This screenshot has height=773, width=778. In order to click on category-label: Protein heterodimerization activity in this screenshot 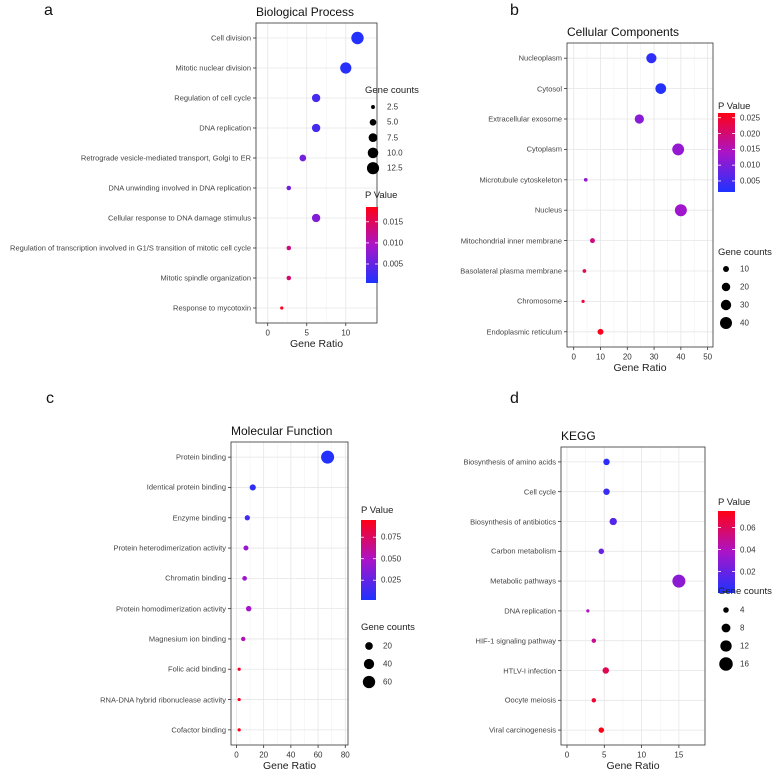, I will do `click(169, 548)`.